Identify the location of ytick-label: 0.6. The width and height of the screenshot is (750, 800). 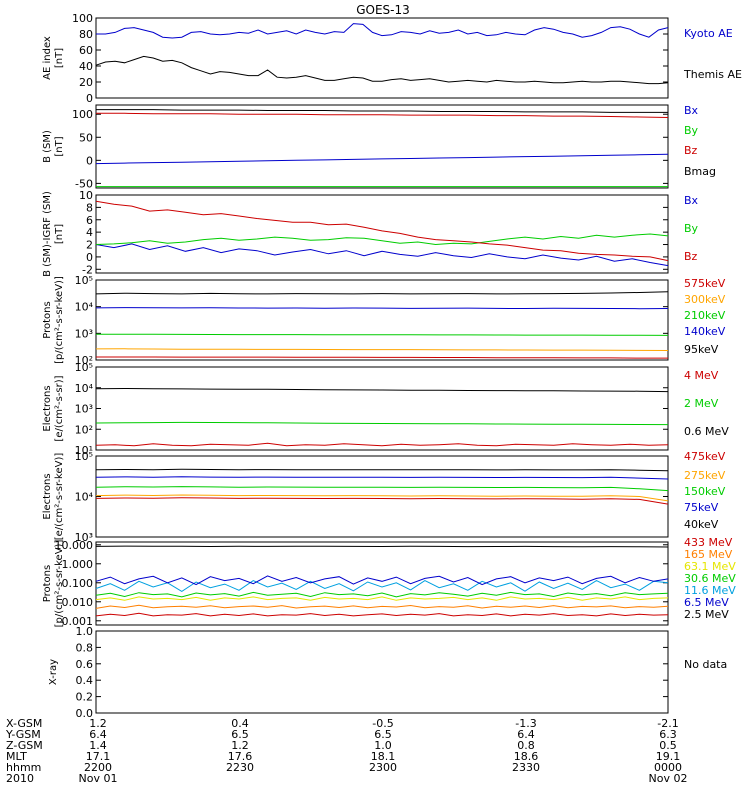
(85, 664).